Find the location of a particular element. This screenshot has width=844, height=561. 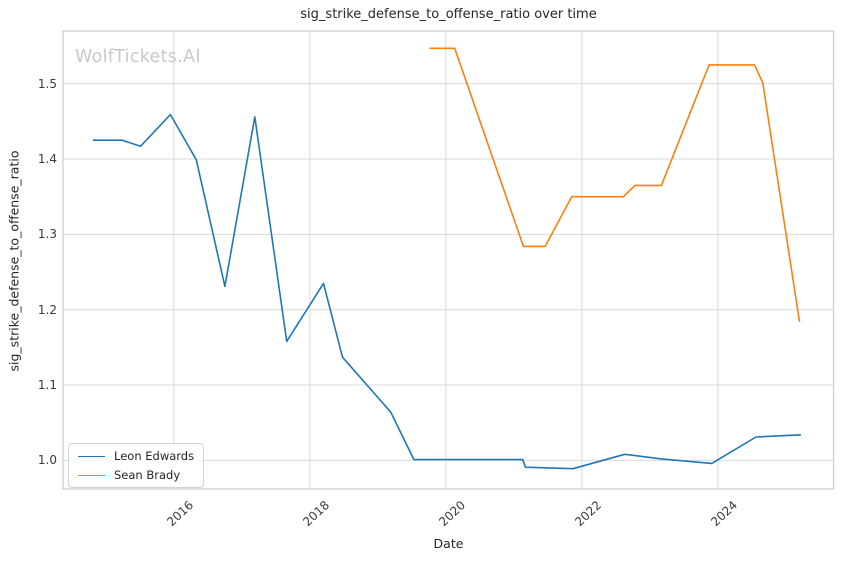

y-tick-label: 1.5 is located at coordinates (47, 83).